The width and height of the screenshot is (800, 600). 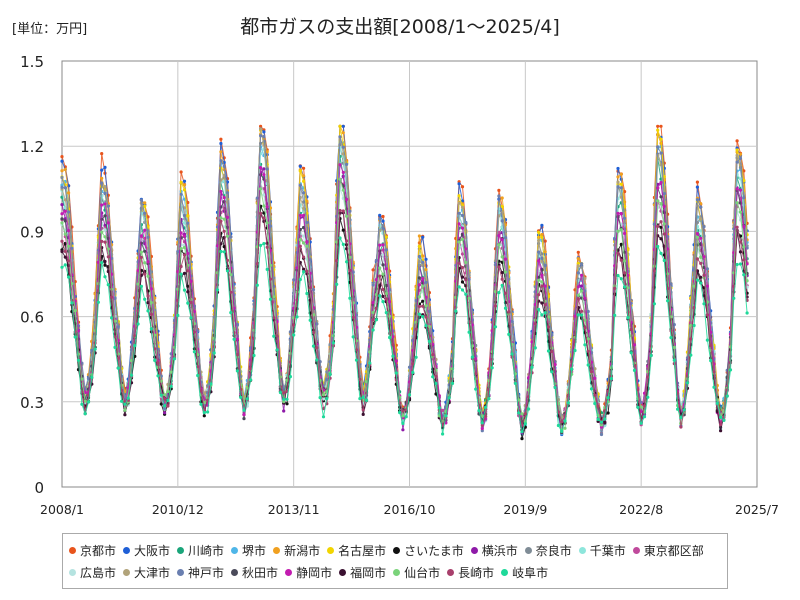 What do you see at coordinates (92, 572) in the screenshot?
I see `legend-item: 広島市` at bounding box center [92, 572].